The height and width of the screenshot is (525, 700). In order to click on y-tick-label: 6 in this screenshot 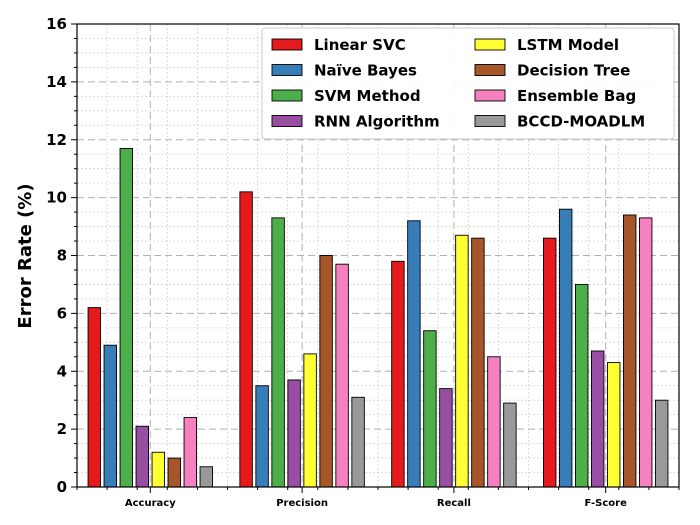, I will do `click(62, 313)`.